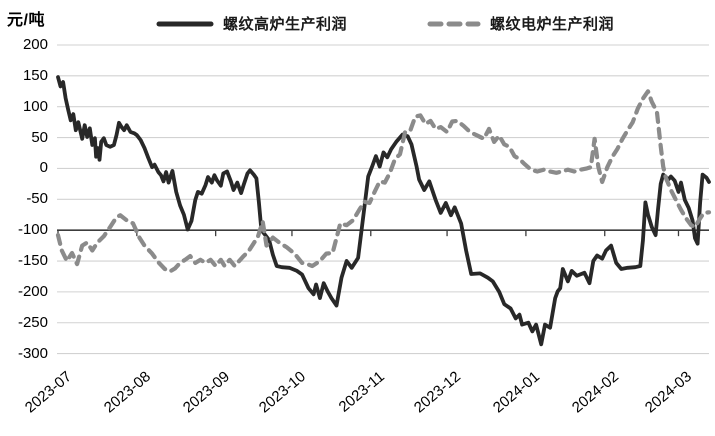 The width and height of the screenshot is (715, 436). What do you see at coordinates (32, 261) in the screenshot?
I see `y-tick-label: -150` at bounding box center [32, 261].